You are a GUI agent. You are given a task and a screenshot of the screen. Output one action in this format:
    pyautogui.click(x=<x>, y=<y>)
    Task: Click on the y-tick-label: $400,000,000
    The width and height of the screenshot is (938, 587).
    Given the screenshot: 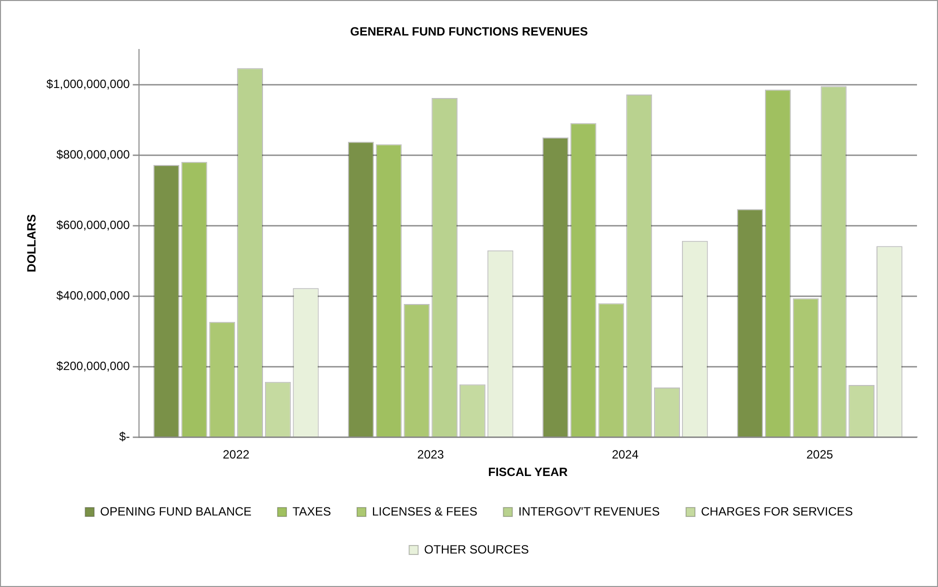 What is the action you would take?
    pyautogui.click(x=93, y=295)
    